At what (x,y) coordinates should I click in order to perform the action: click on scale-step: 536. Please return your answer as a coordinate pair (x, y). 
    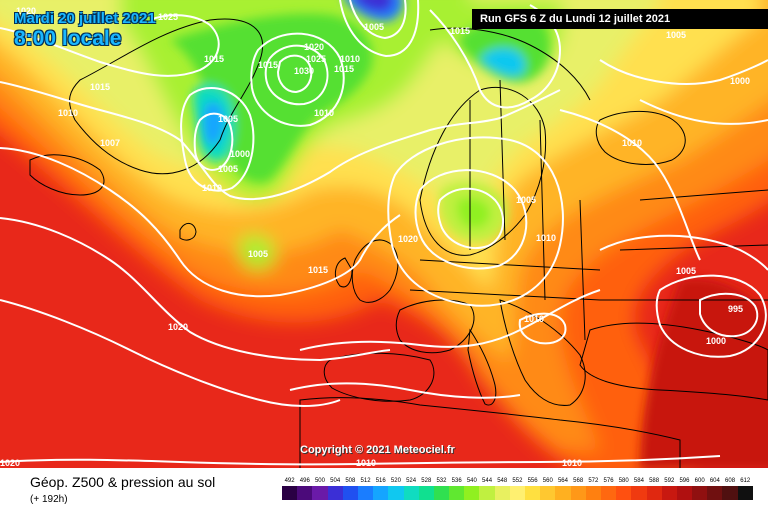
    Looking at the image, I should click on (457, 489).